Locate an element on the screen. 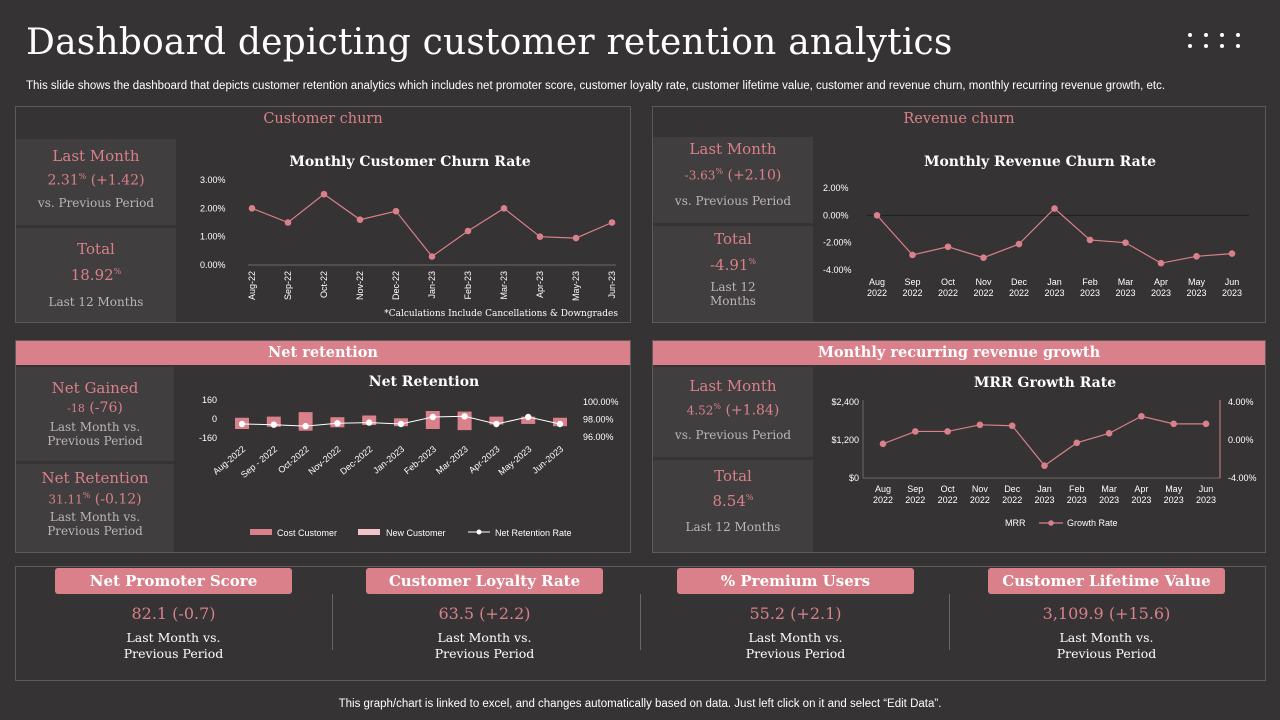 The width and height of the screenshot is (1280, 720). x-tick-label: Jan-23 is located at coordinates (432, 285).